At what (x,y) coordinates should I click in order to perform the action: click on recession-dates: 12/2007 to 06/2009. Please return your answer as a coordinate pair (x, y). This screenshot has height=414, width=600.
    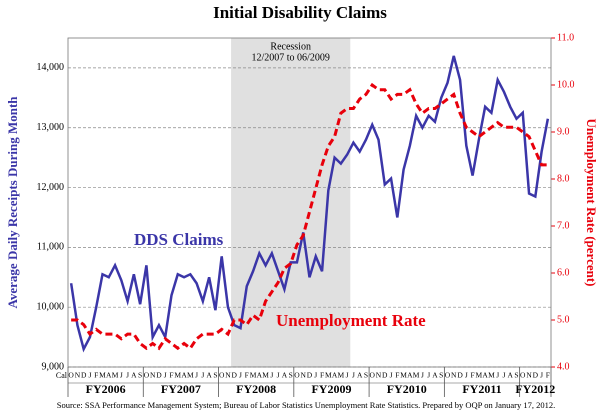
    Looking at the image, I should click on (291, 57).